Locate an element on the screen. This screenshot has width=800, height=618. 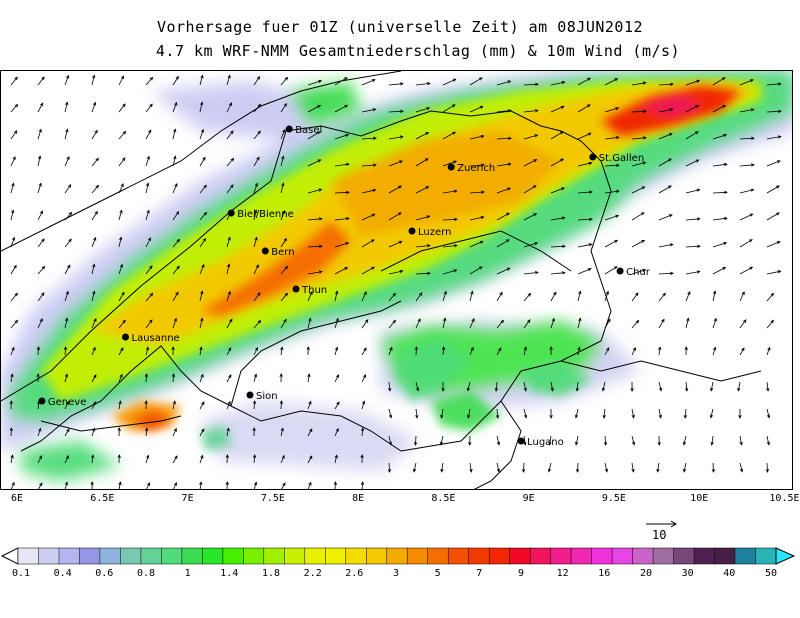
x-tick-label: 7E is located at coordinates (187, 498).